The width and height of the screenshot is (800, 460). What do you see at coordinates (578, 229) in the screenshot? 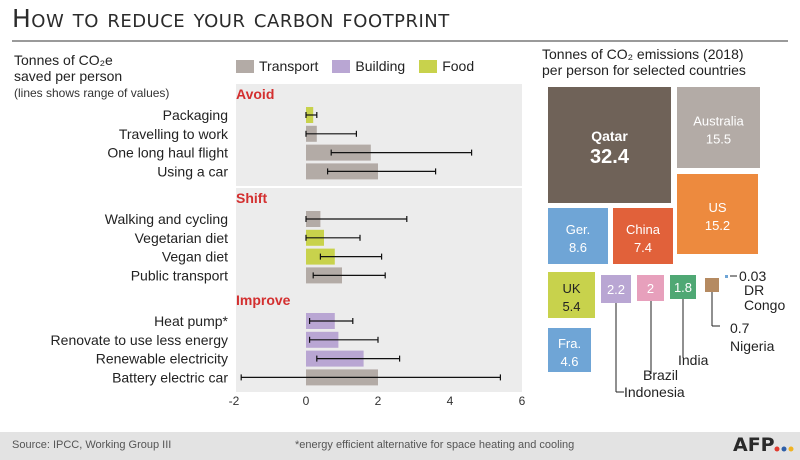
I see `tile-name-ger: Ger.` at bounding box center [578, 229].